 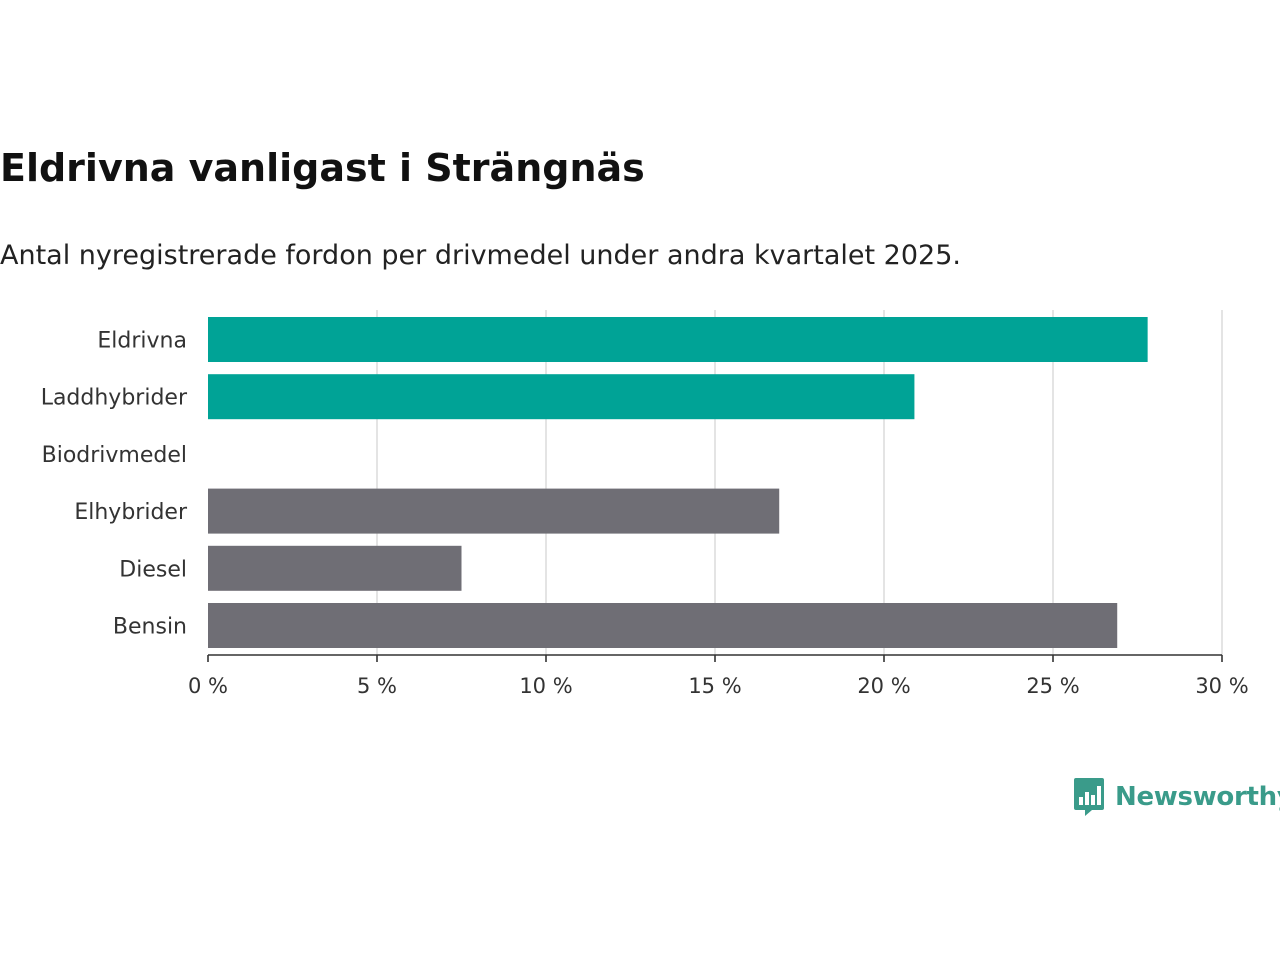 What do you see at coordinates (322, 168) in the screenshot?
I see `chart-title: Eldrivna vanligast i Strängnäs` at bounding box center [322, 168].